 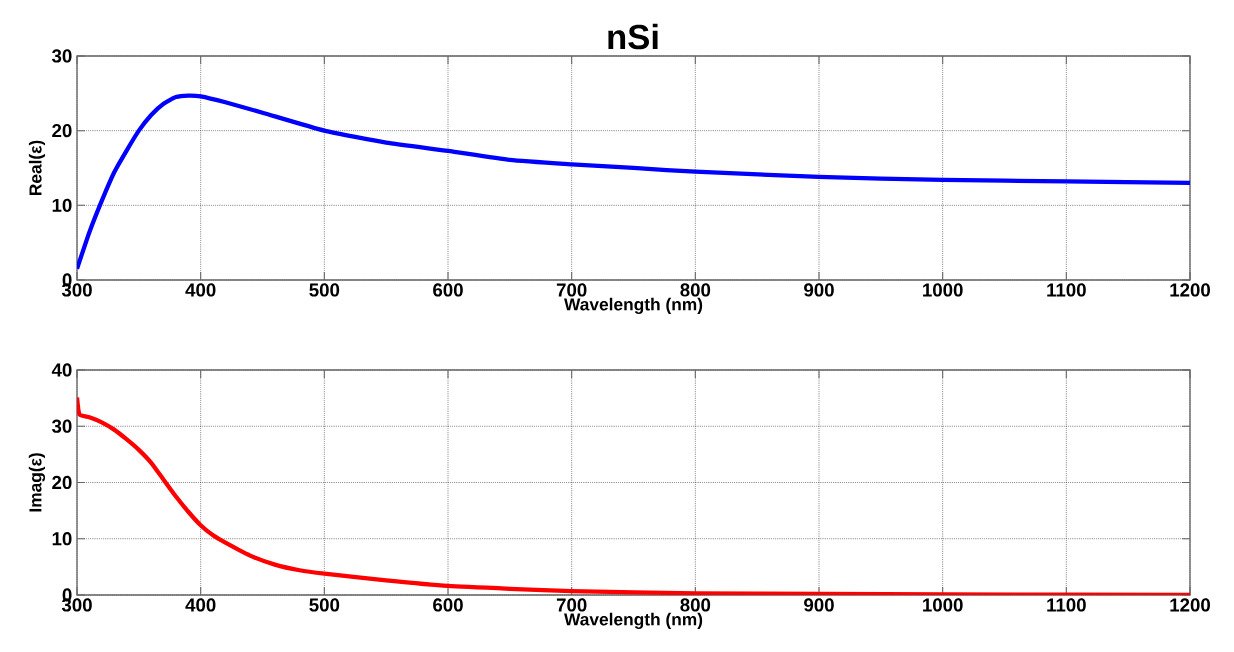 I want to click on y-tick-label: 40, so click(x=61, y=370).